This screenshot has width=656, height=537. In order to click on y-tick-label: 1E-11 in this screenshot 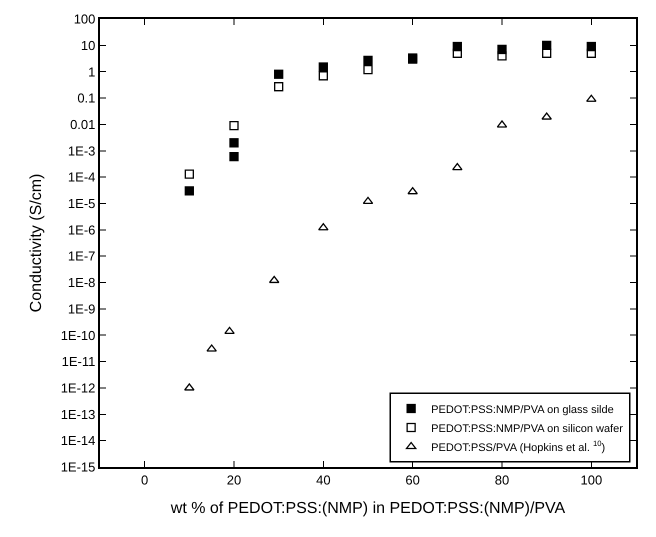, I will do `click(79, 362)`.